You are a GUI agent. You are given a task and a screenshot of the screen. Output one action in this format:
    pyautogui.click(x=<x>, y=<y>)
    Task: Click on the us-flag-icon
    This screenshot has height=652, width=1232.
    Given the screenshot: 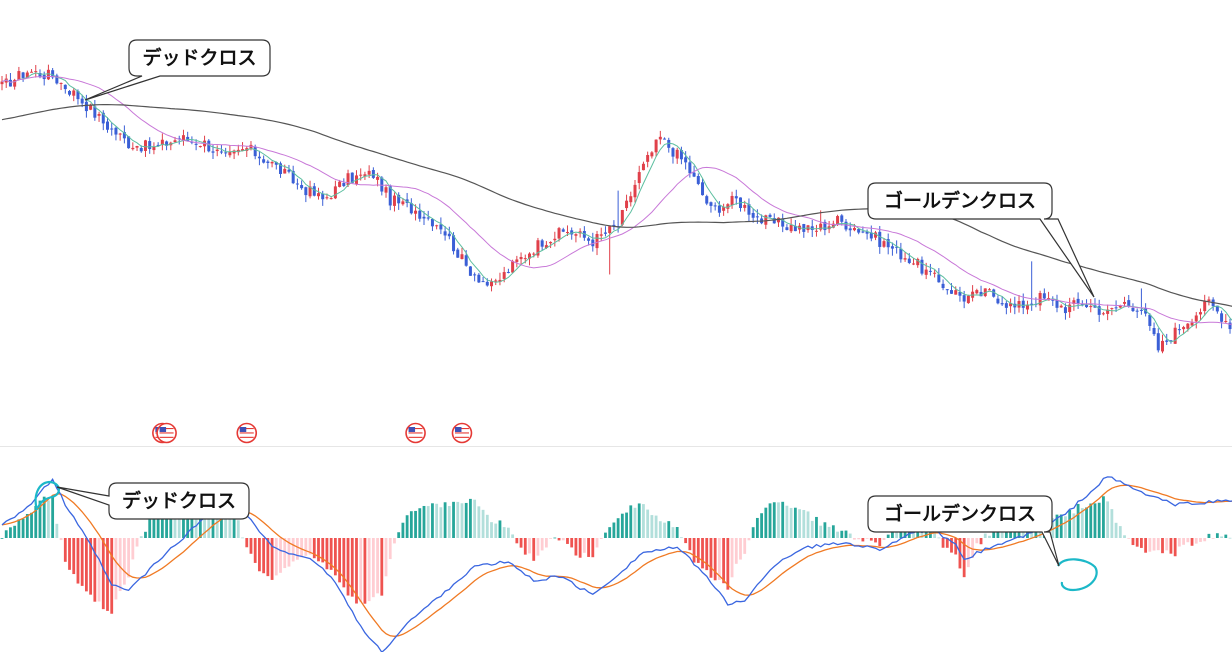 What is the action you would take?
    pyautogui.click(x=166, y=433)
    